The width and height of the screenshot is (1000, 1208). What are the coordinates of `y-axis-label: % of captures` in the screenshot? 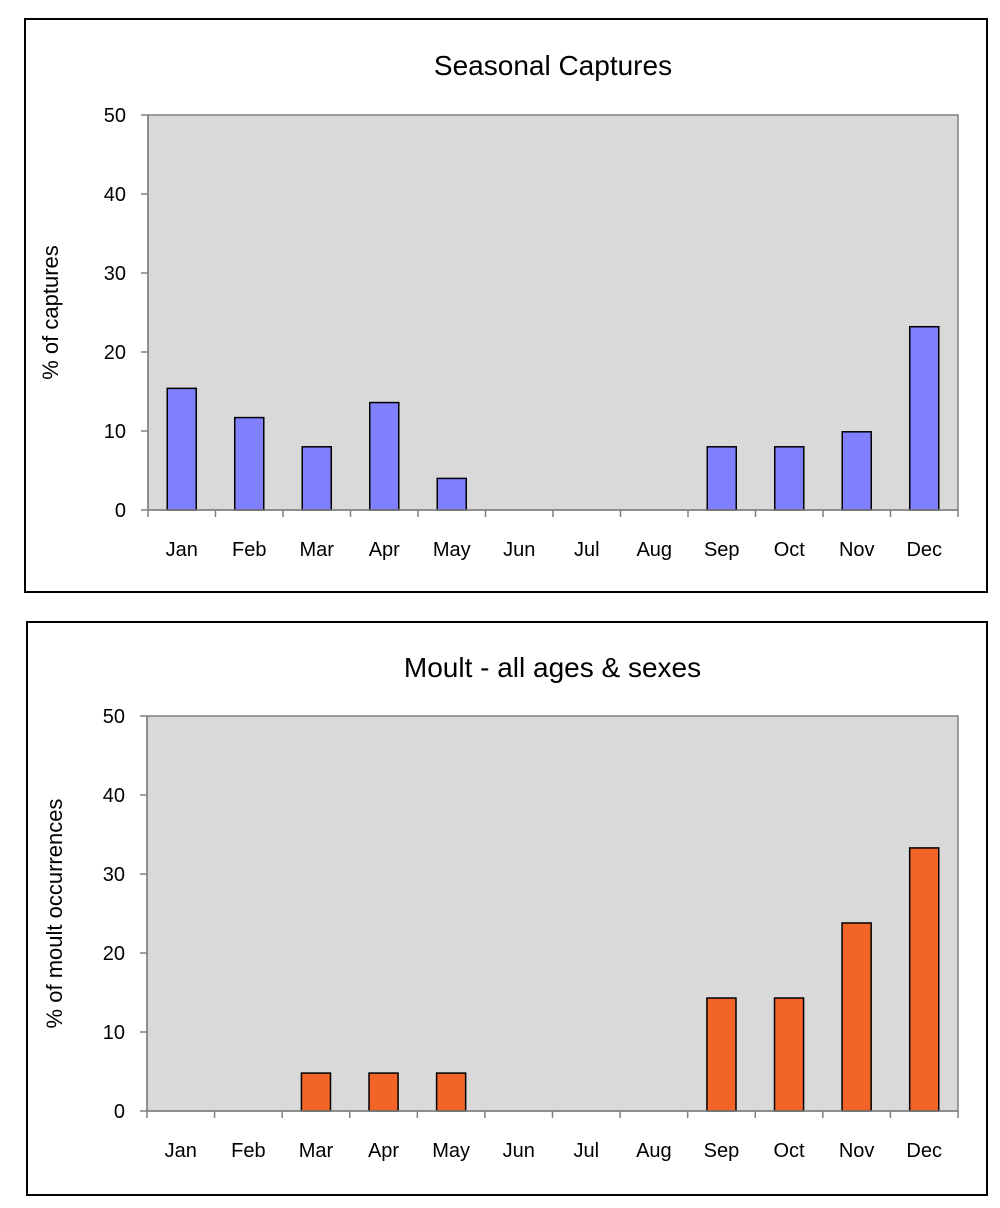 It's located at (50, 312).